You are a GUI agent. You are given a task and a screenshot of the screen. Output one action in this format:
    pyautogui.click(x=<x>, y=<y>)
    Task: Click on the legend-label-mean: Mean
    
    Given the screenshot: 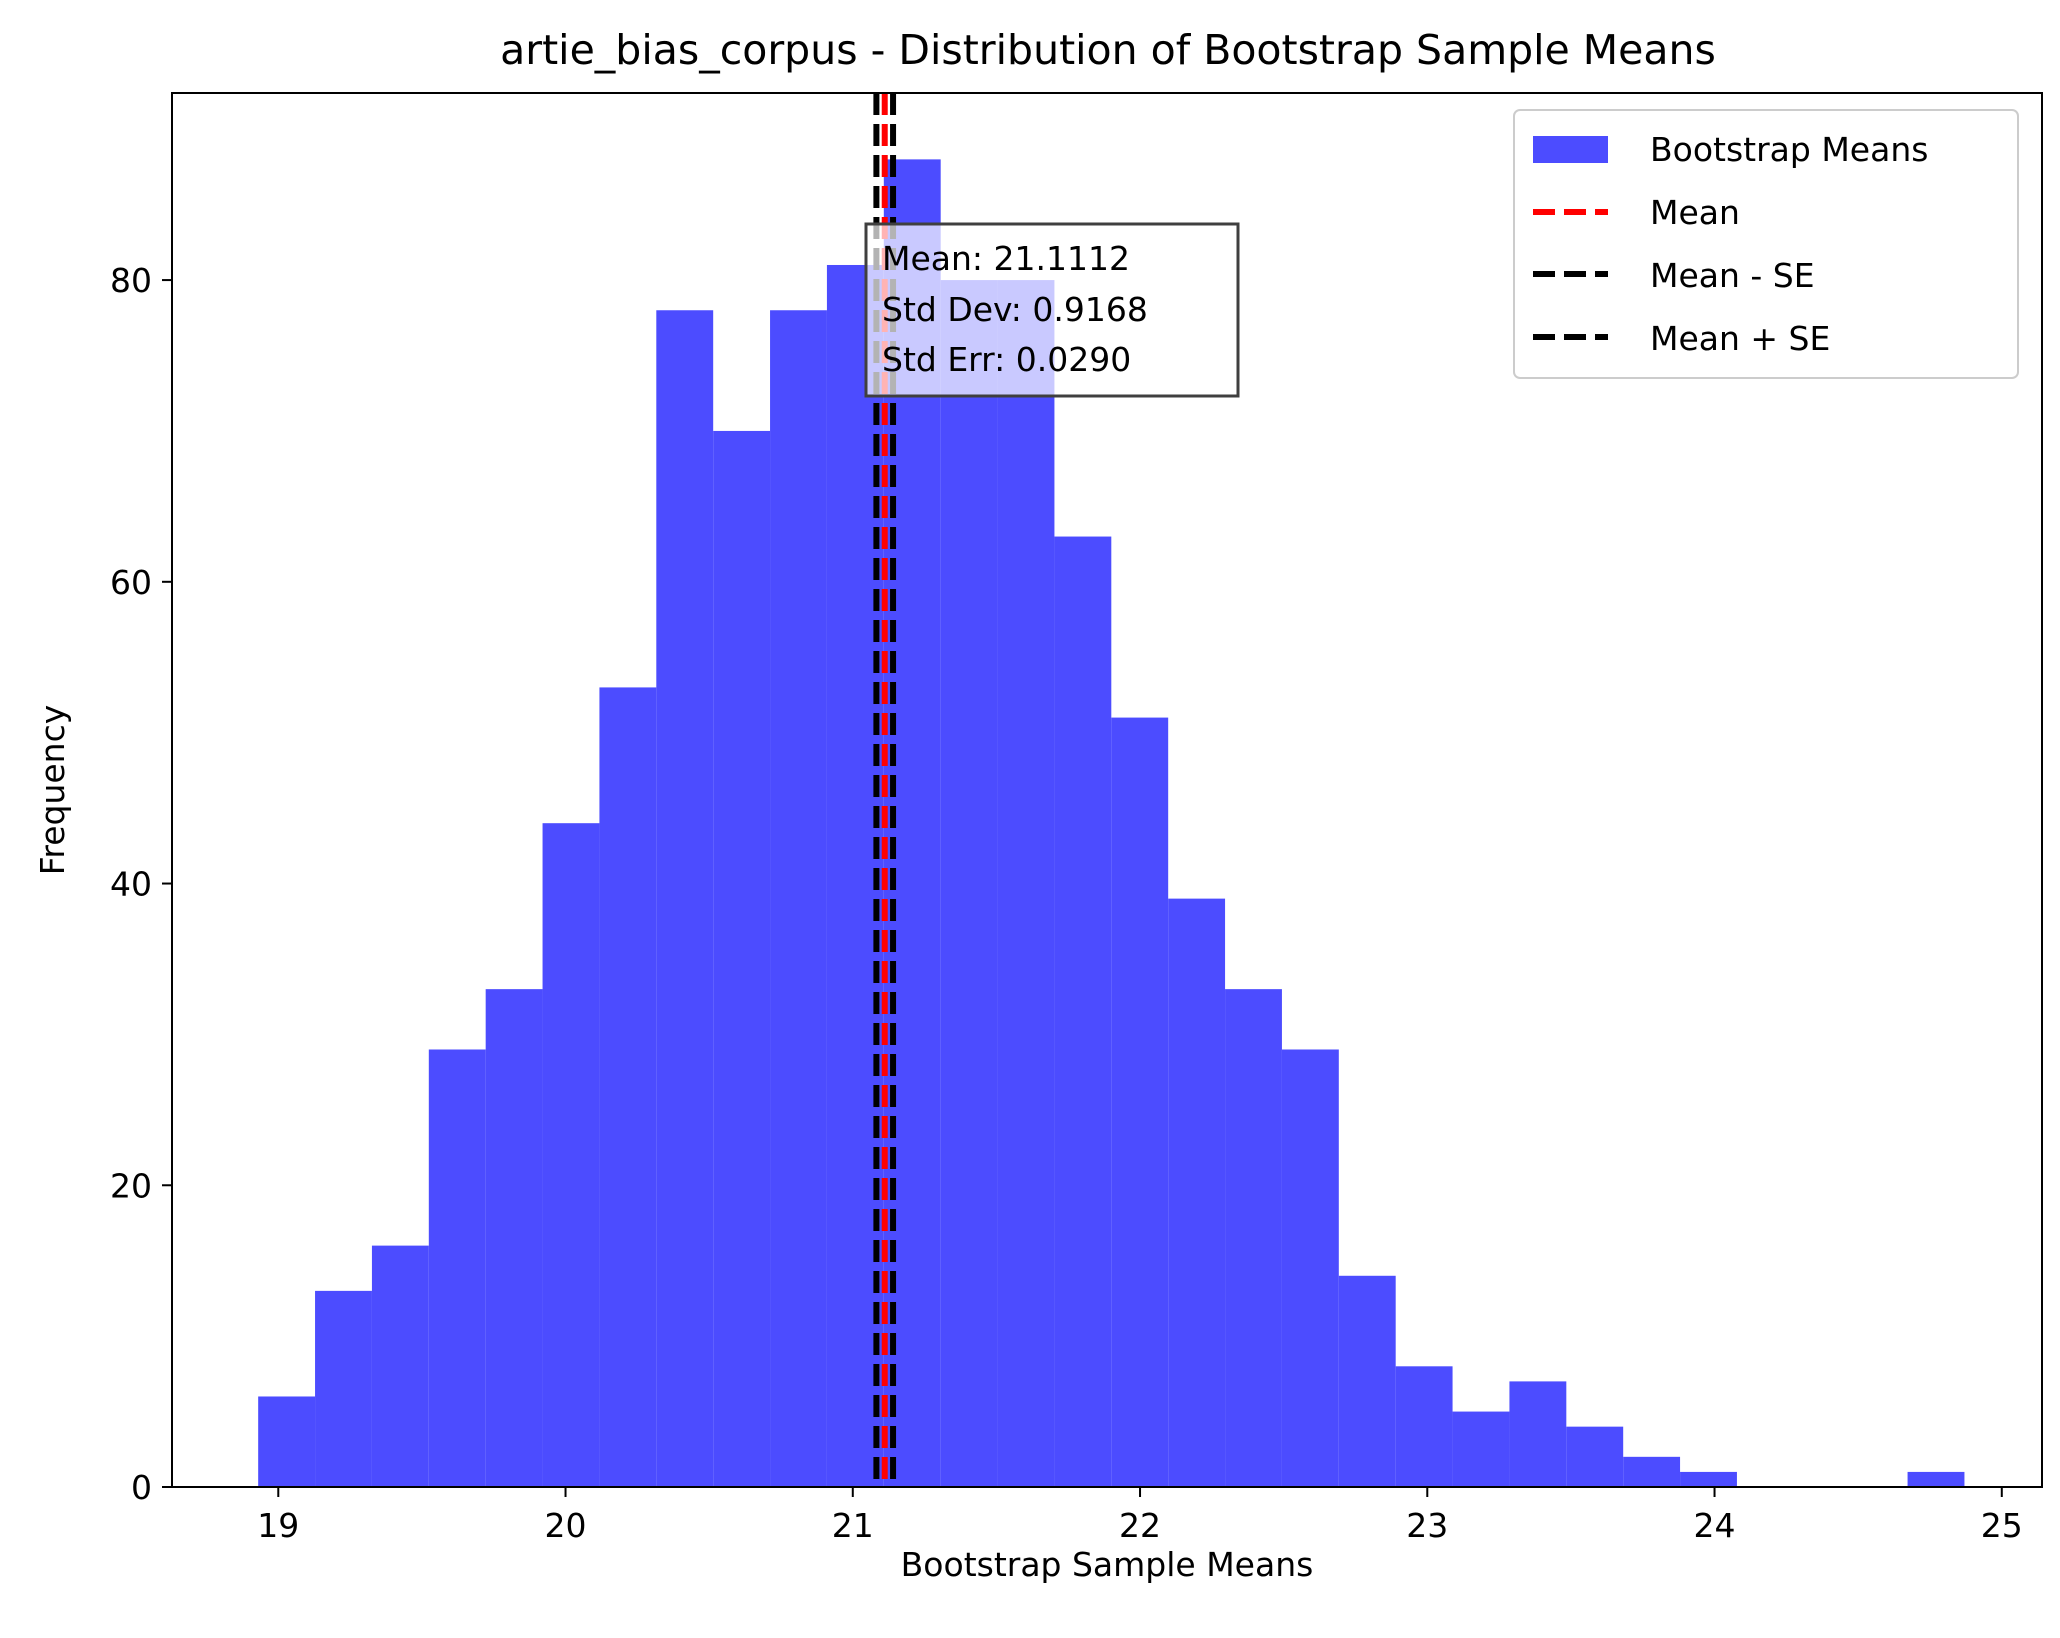 What is the action you would take?
    pyautogui.click(x=1695, y=212)
    